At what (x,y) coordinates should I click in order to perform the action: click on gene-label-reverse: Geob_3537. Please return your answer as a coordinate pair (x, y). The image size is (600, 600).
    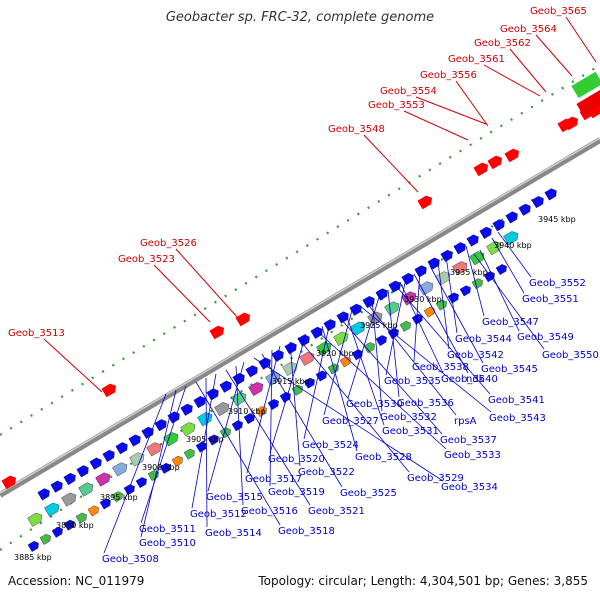
    Looking at the image, I should click on (468, 440).